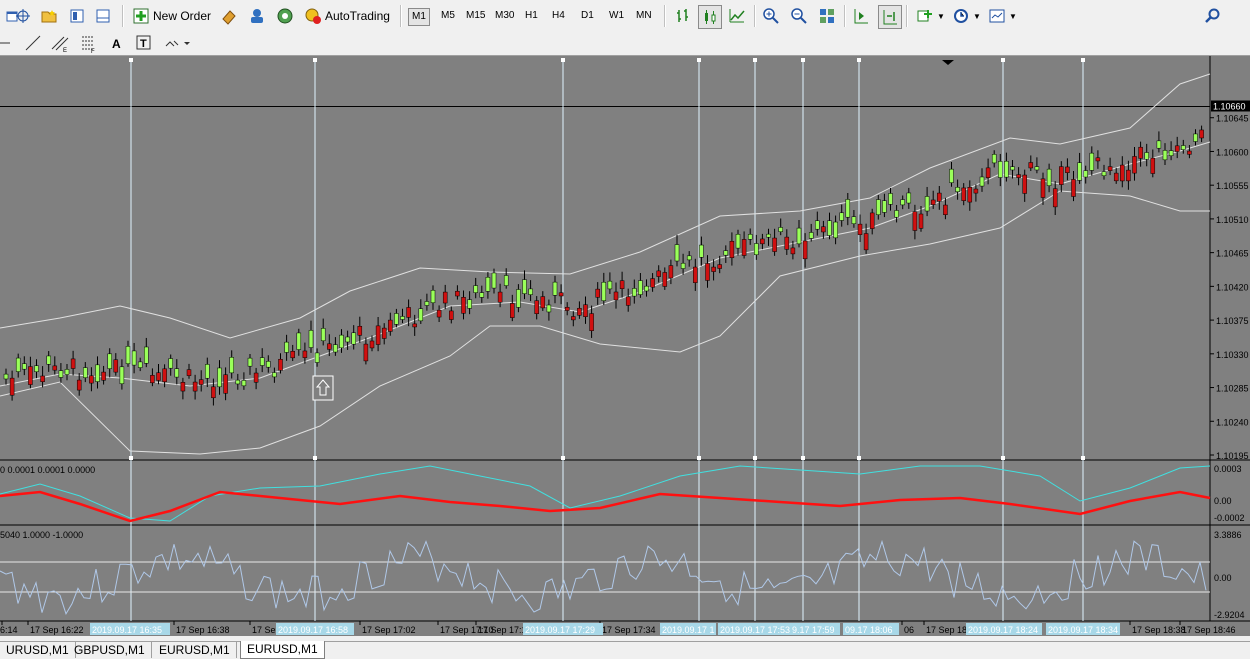 This screenshot has width=1250, height=659. What do you see at coordinates (799, 16) in the screenshot?
I see `zoom-out-icon` at bounding box center [799, 16].